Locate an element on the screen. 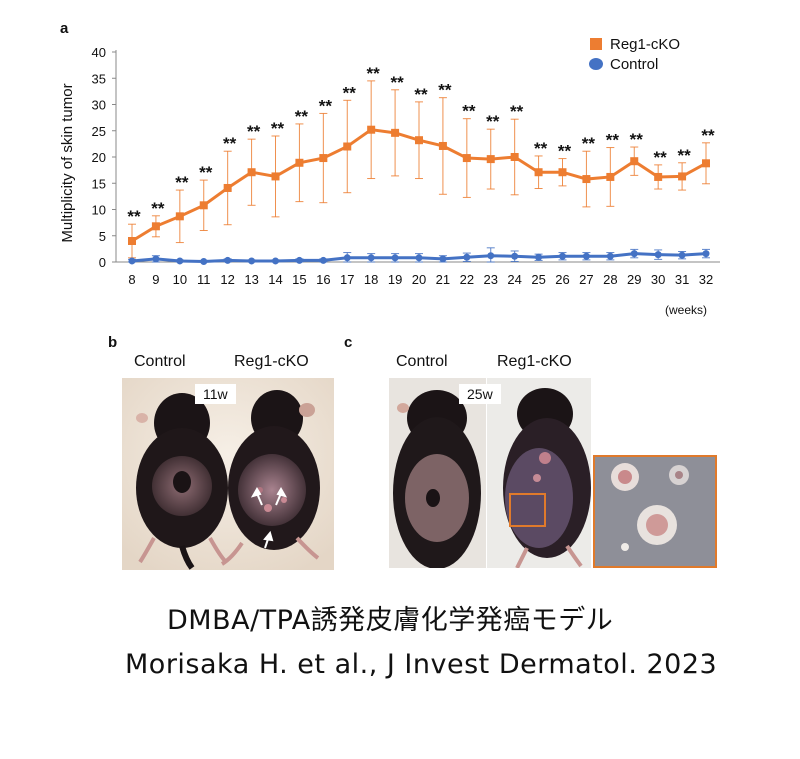  legend-label: Reg1-cKO is located at coordinates (645, 44).